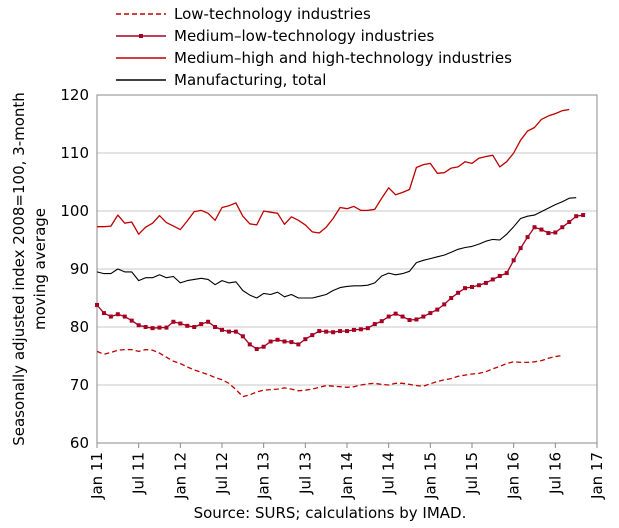 Image resolution: width=619 pixels, height=528 pixels. I want to click on legend-item: Medium–low-technology industries, so click(275, 36).